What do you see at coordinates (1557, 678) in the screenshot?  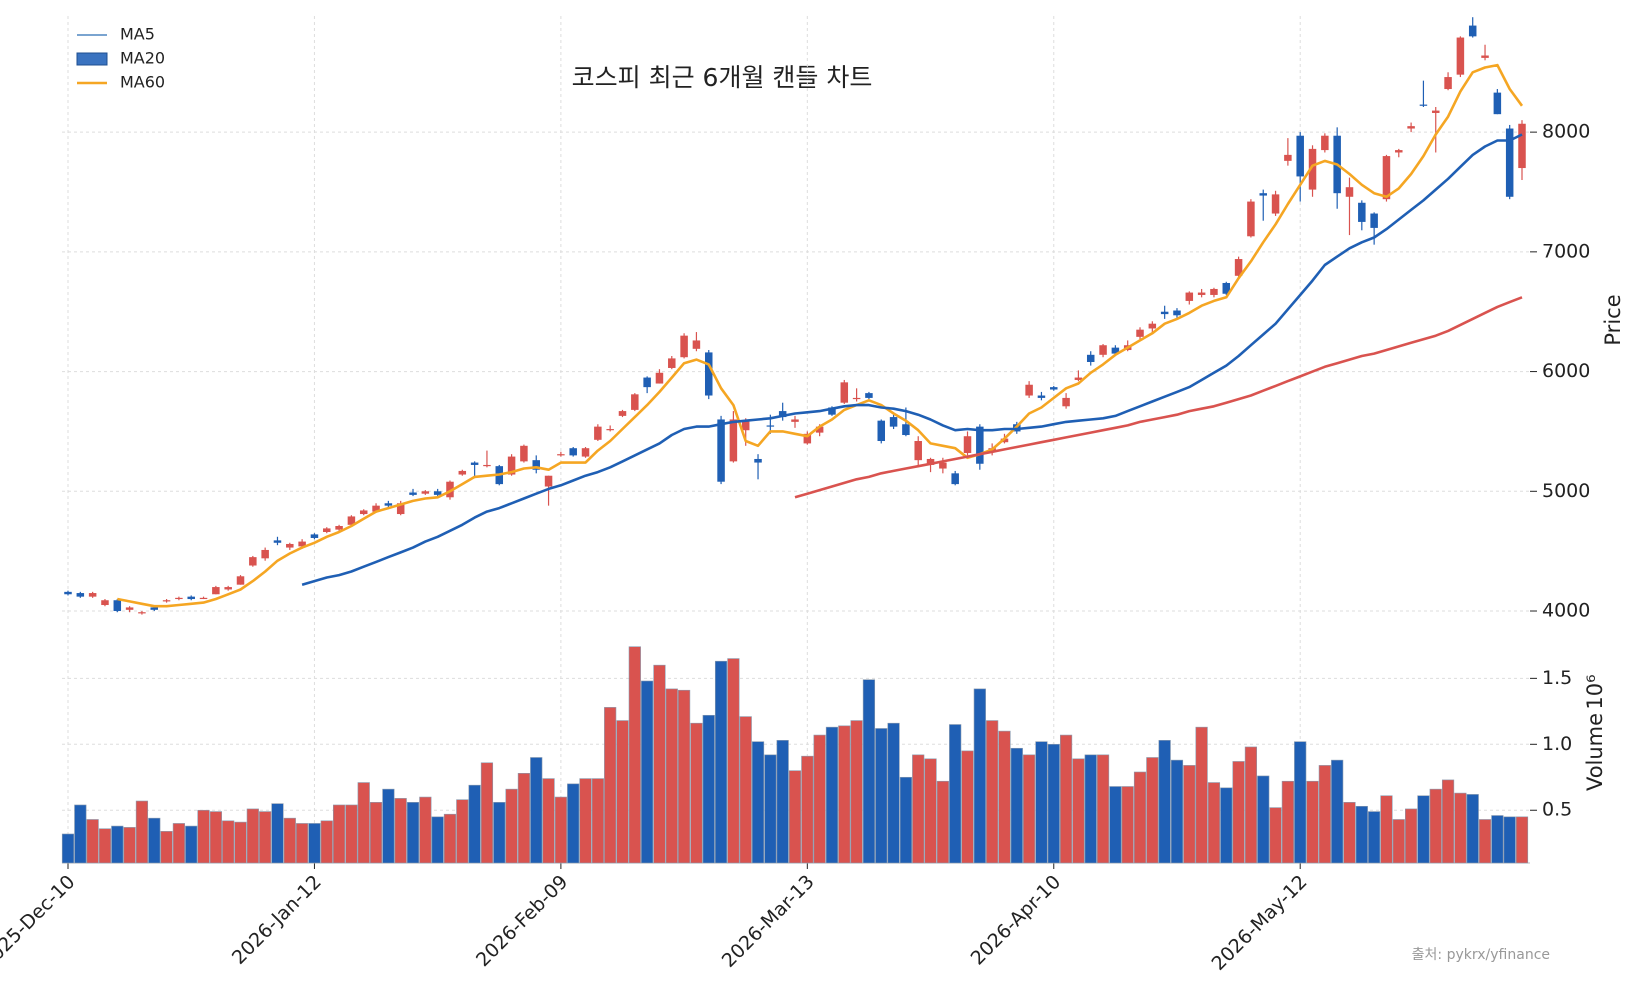 I see `volume-tick-label: 1.5` at bounding box center [1557, 678].